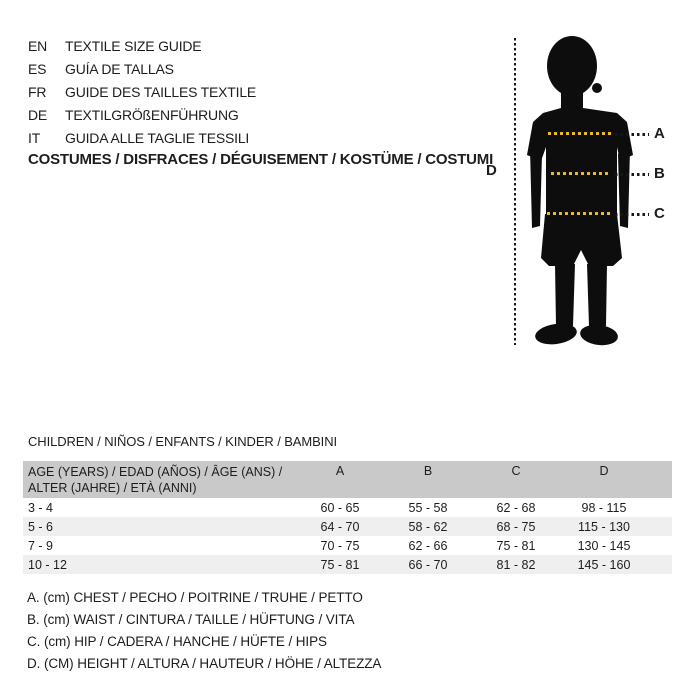 Image resolution: width=700 pixels, height=700 pixels. I want to click on measure-label-b: B, so click(659, 173).